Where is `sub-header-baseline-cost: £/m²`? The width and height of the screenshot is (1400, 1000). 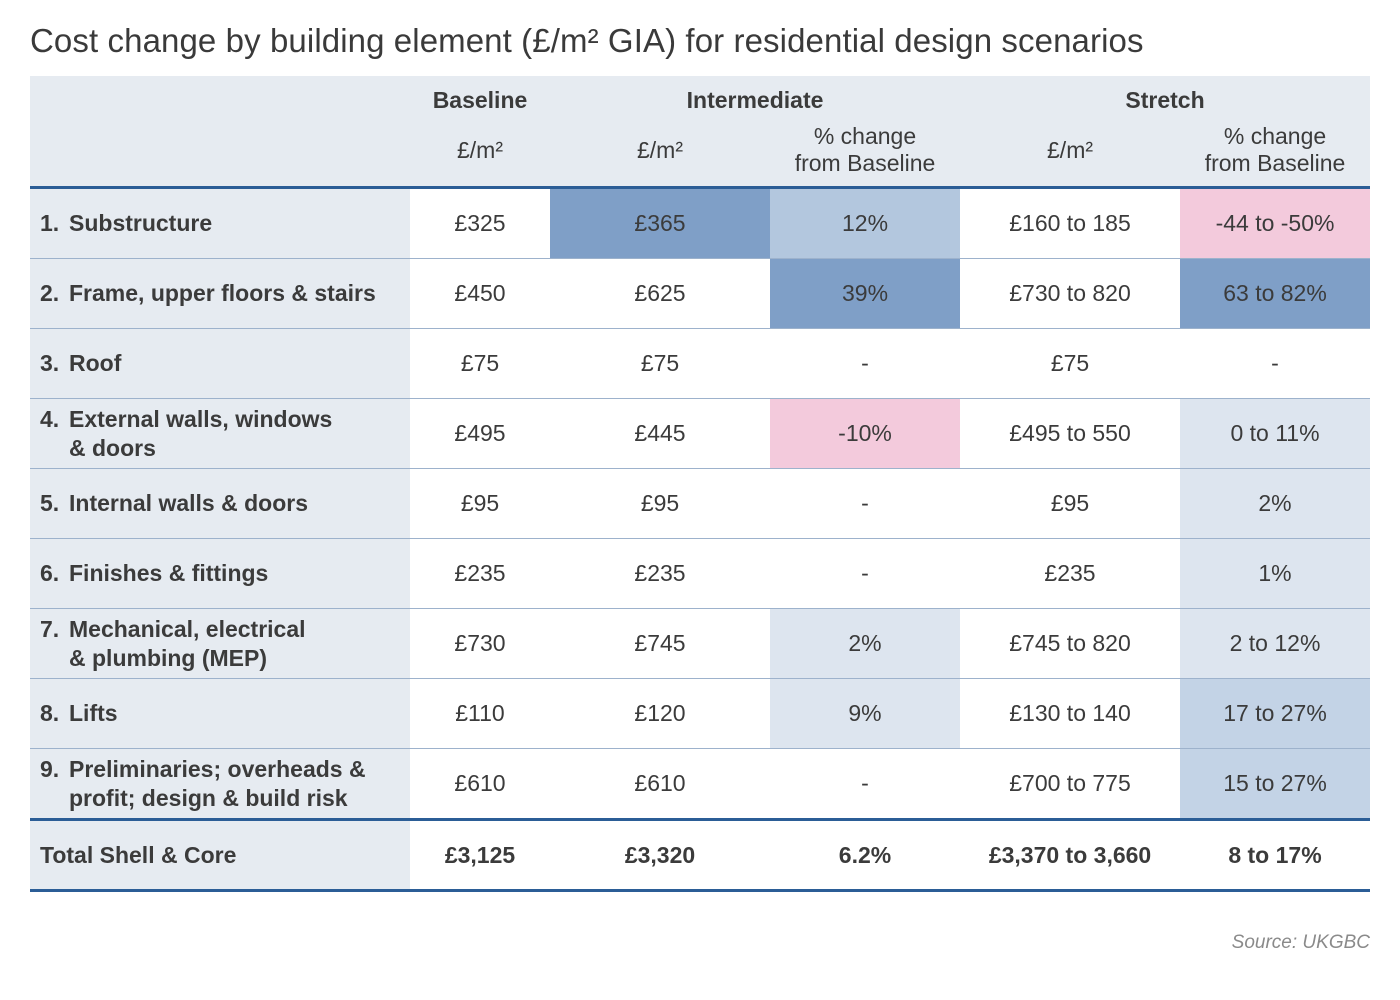 sub-header-baseline-cost: £/m² is located at coordinates (480, 151).